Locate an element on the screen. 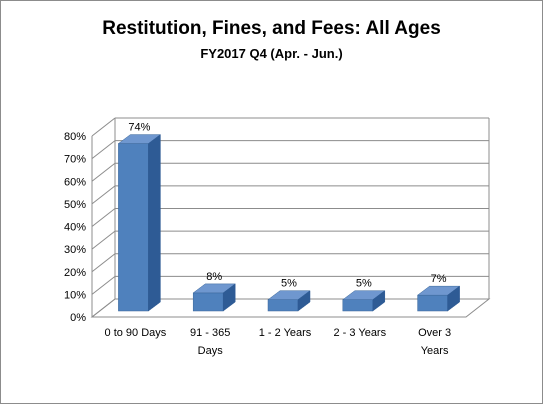 Image resolution: width=543 pixels, height=404 pixels. y-tick-label: 60% is located at coordinates (75, 182).